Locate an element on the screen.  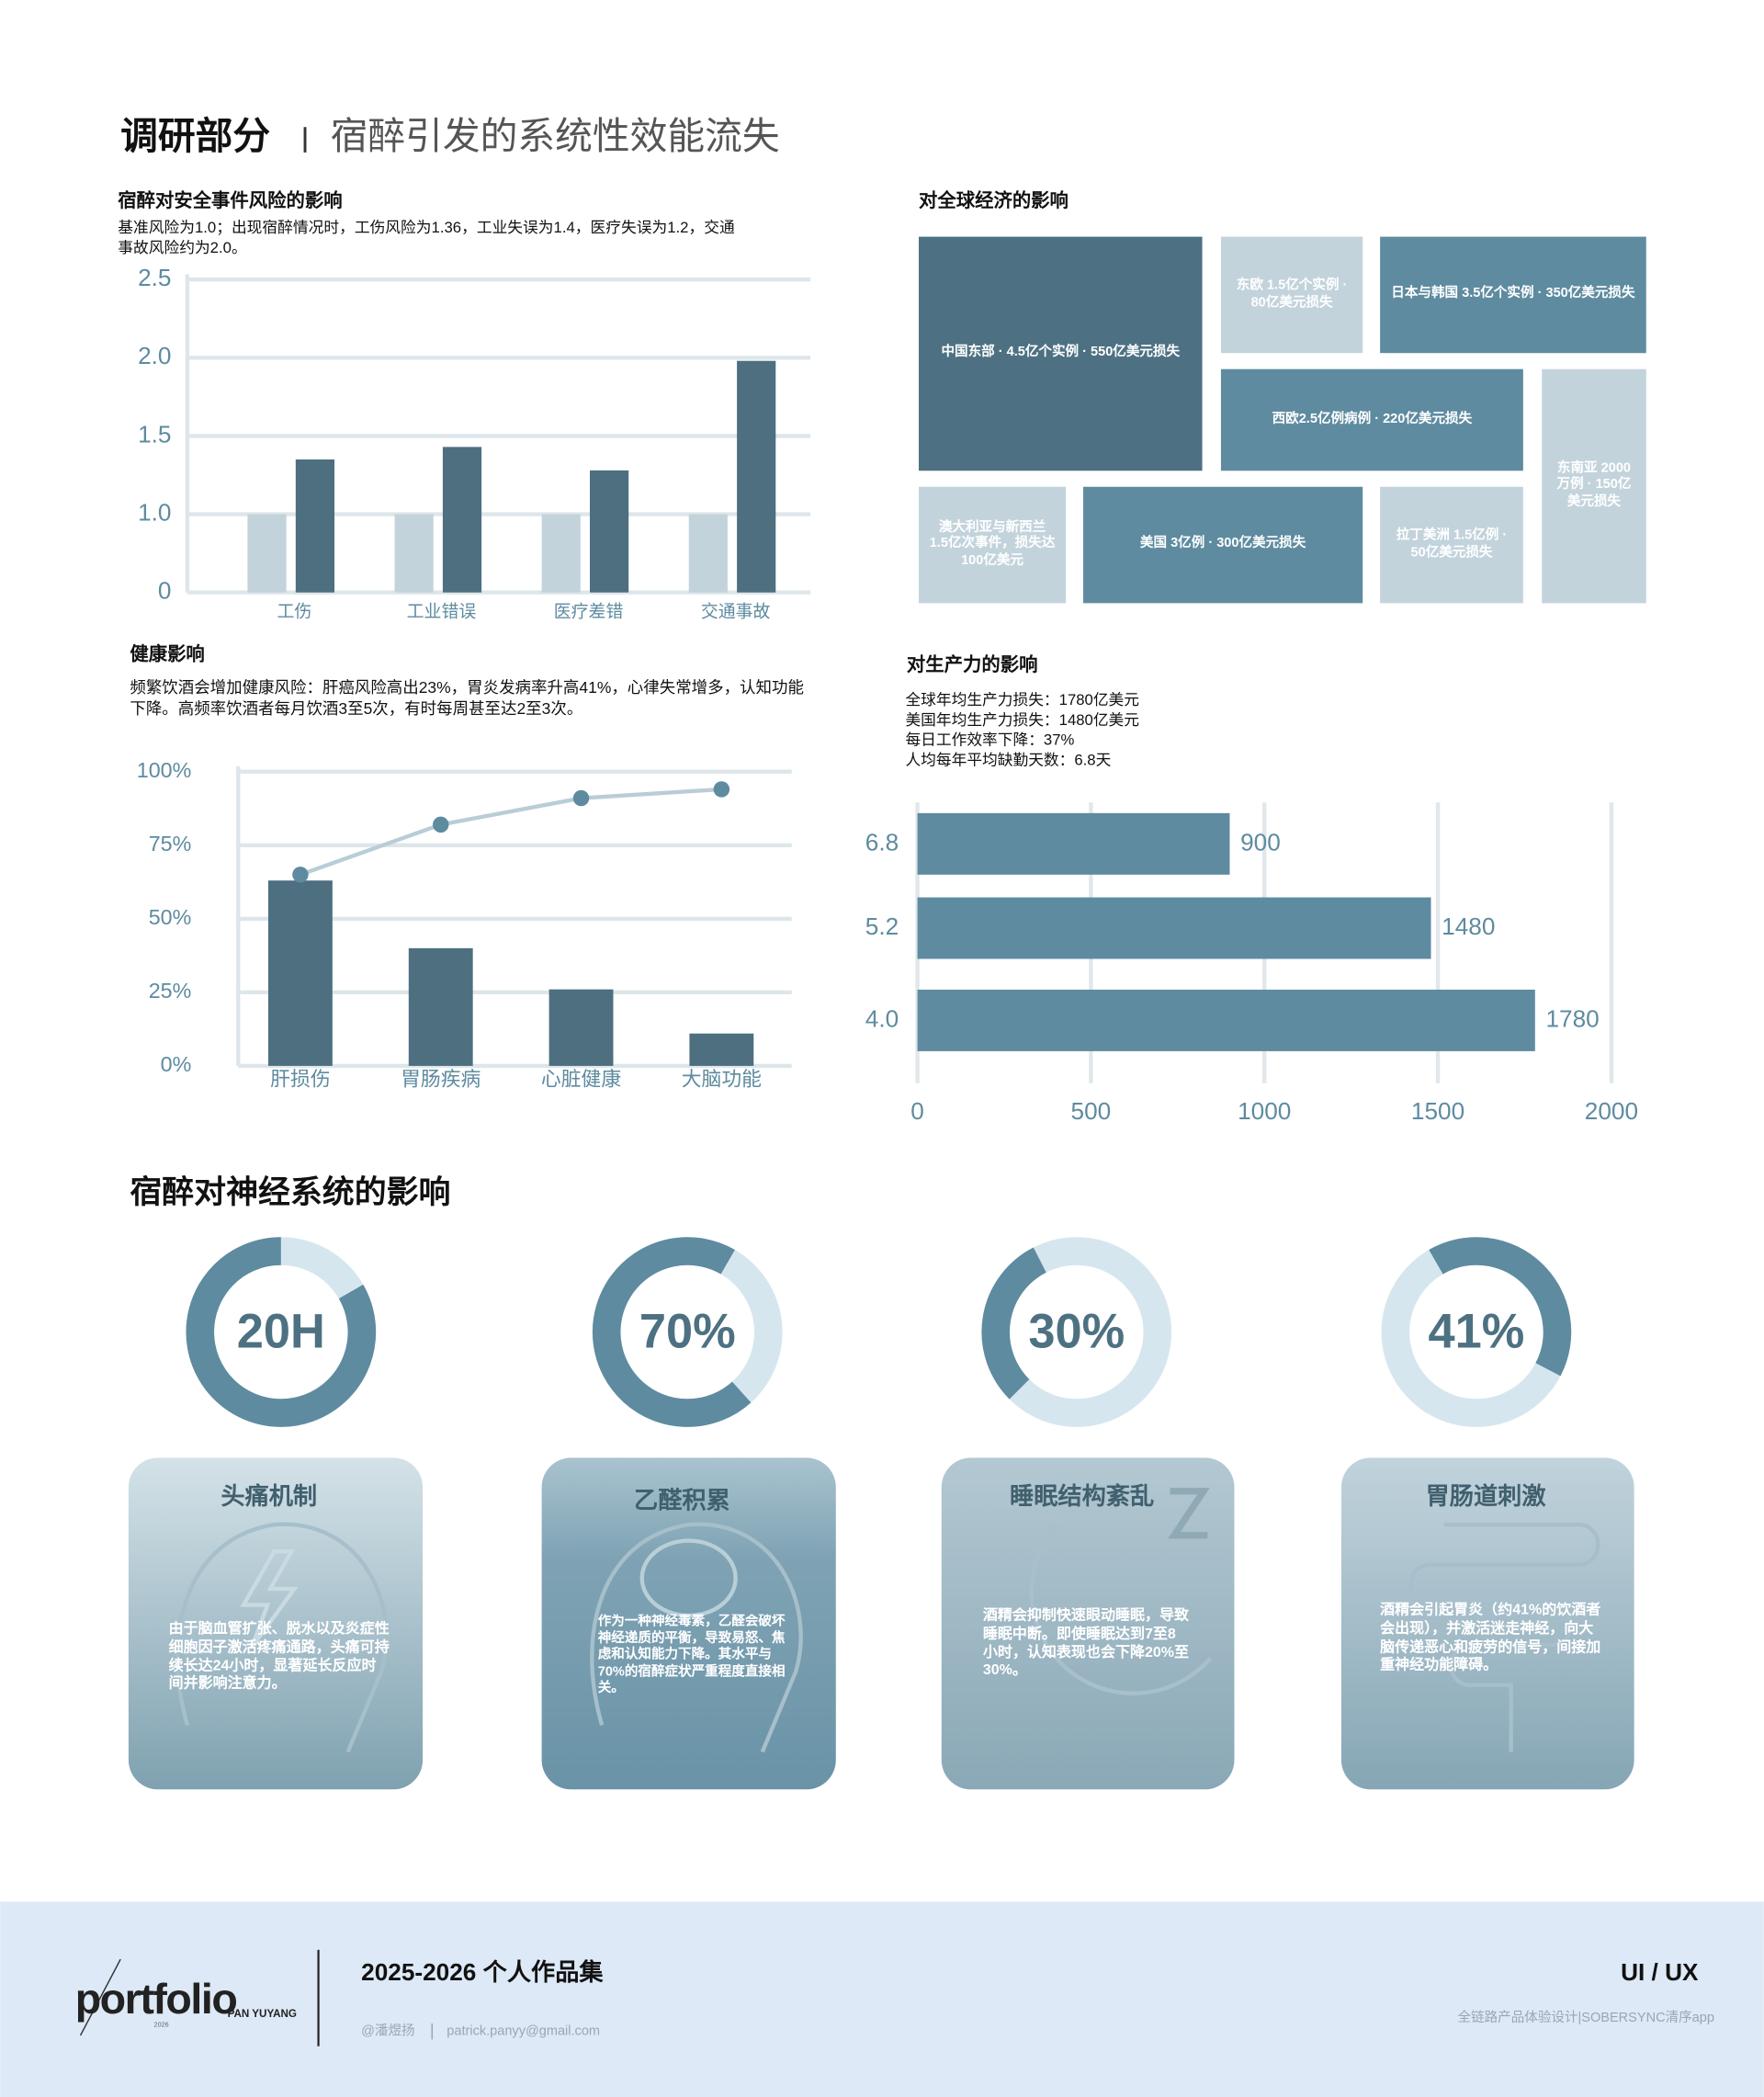
treemap-label: 美国 3亿例 · 300亿美元损失 is located at coordinates (1222, 544).